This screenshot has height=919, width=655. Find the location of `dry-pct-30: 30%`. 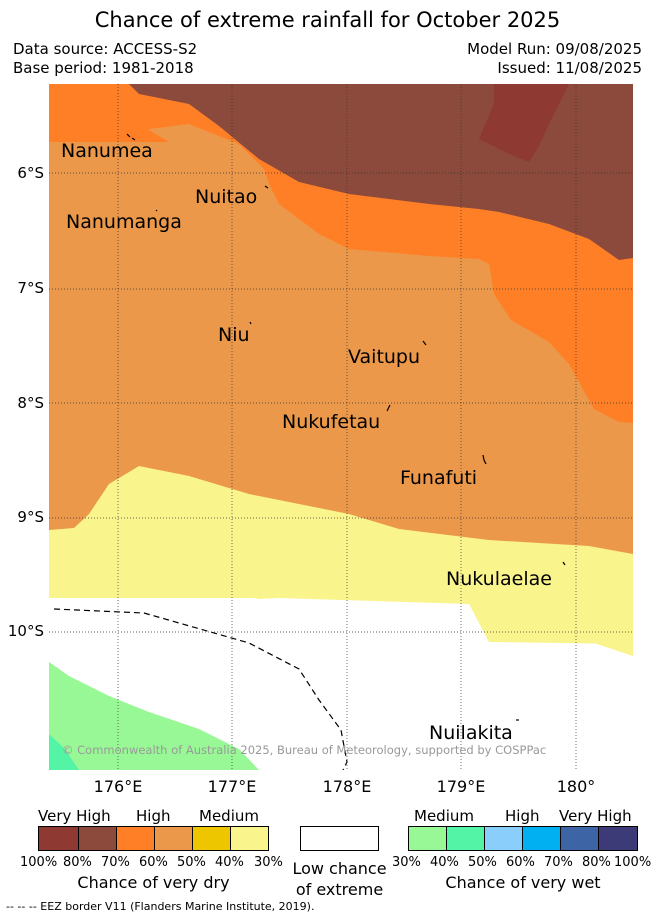

dry-pct-30: 30% is located at coordinates (268, 862).